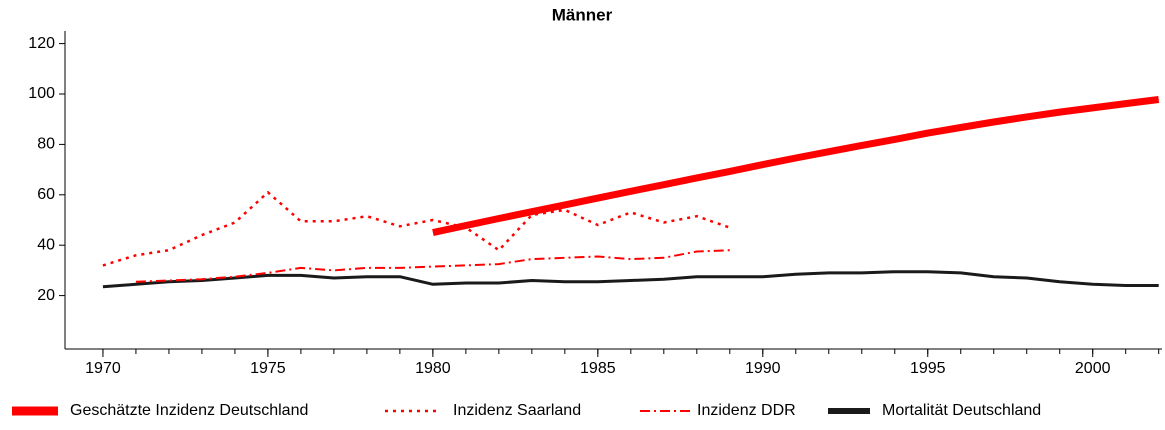  What do you see at coordinates (1093, 368) in the screenshot?
I see `x-tick-label: 2000` at bounding box center [1093, 368].